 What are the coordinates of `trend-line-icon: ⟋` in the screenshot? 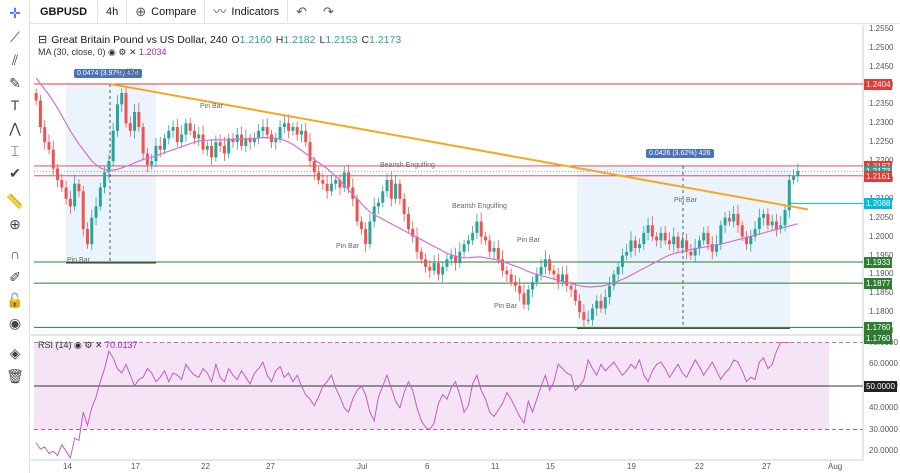 It's located at (15, 36).